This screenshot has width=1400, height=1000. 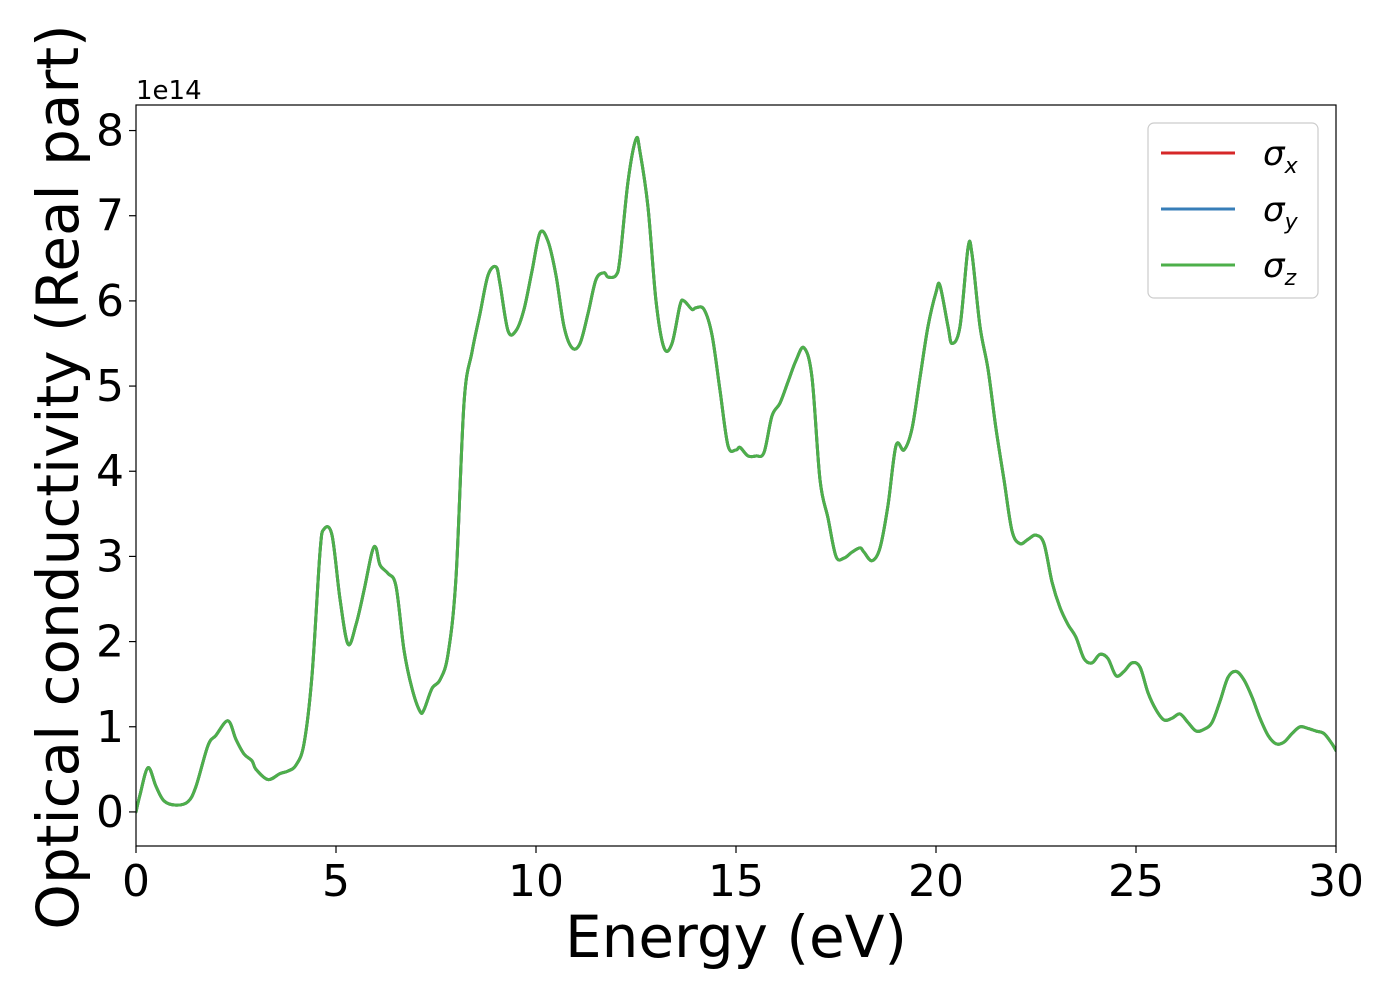 I want to click on legend-label-y: σy, so click(x=1281, y=212).